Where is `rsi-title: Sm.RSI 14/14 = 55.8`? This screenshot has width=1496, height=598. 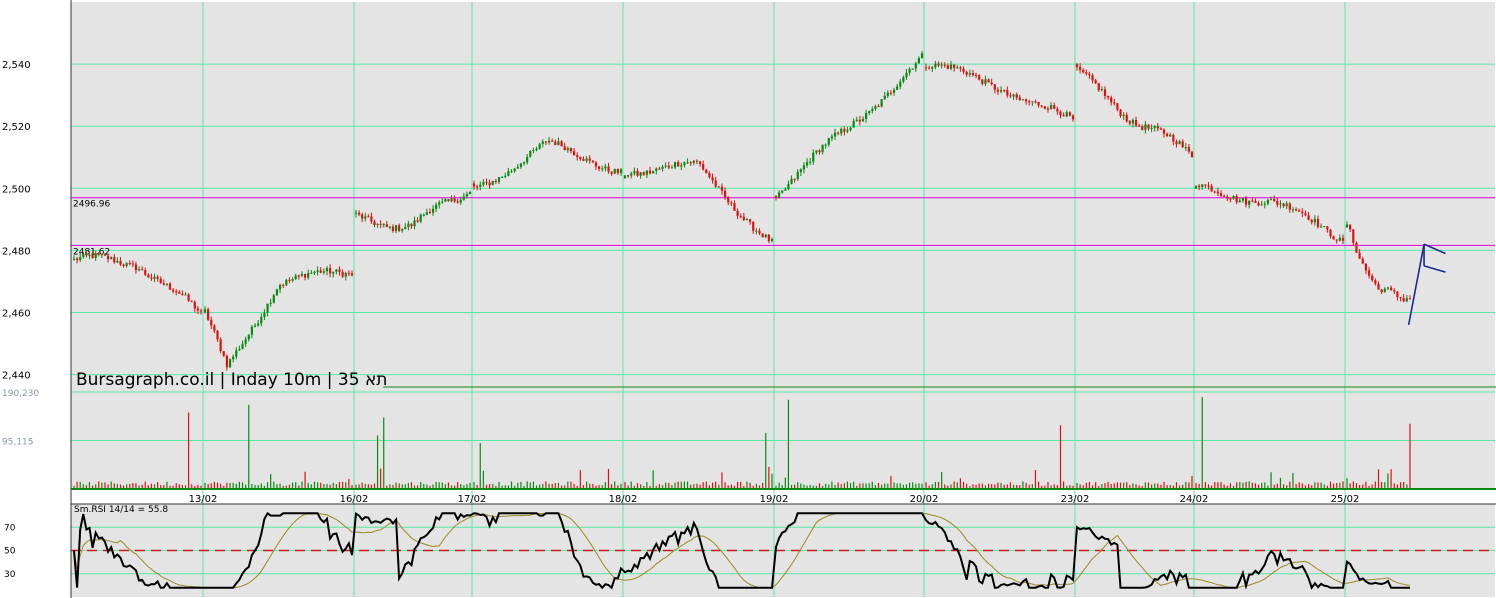
rsi-title: Sm.RSI 14/14 = 55.8 is located at coordinates (121, 510).